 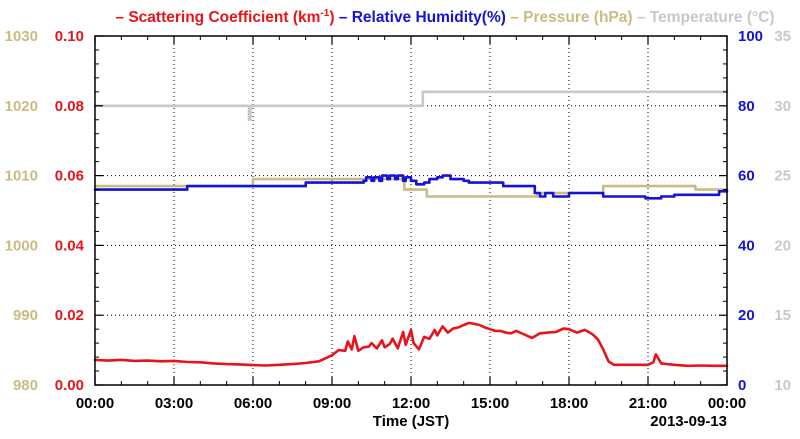 What do you see at coordinates (69, 106) in the screenshot?
I see `scattering-axis-tick-label: 0.08` at bounding box center [69, 106].